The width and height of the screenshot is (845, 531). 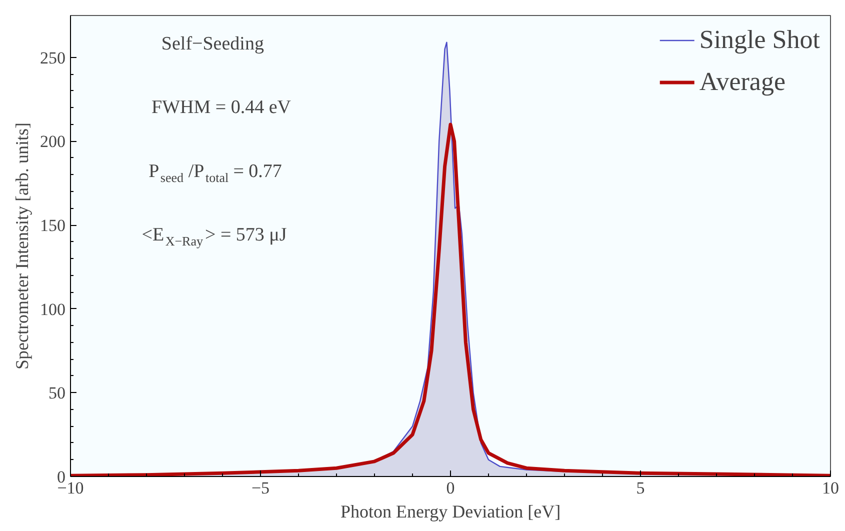 What do you see at coordinates (260, 488) in the screenshot?
I see `x-tick-label: −5` at bounding box center [260, 488].